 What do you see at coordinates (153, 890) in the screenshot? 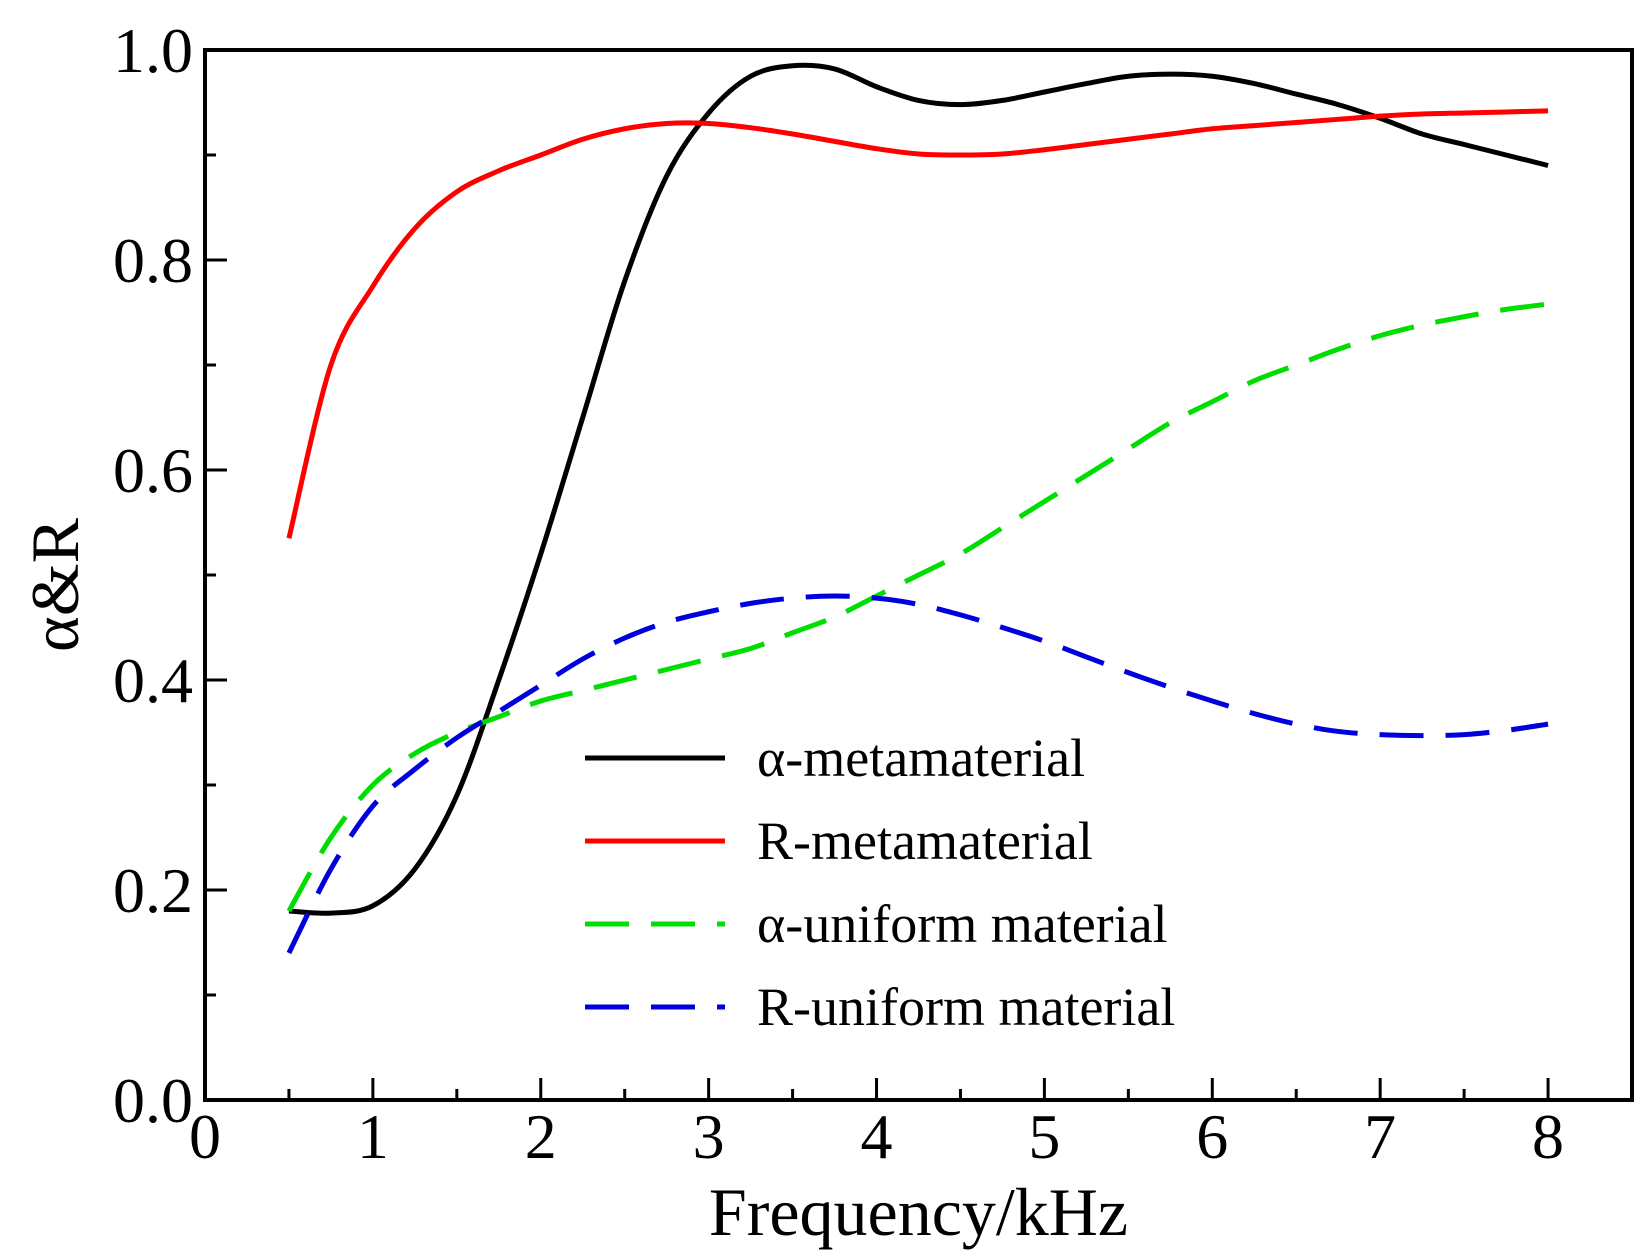
I see `y-tick-label: 0.2` at bounding box center [153, 890].